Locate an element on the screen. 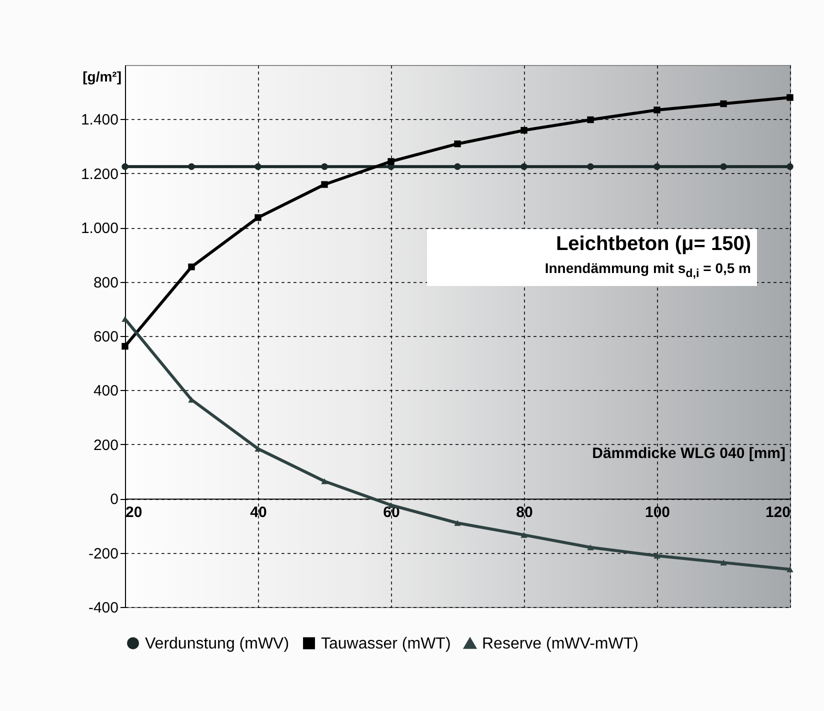  annotation: Leichtbeton (μ= 150) is located at coordinates (652, 244).